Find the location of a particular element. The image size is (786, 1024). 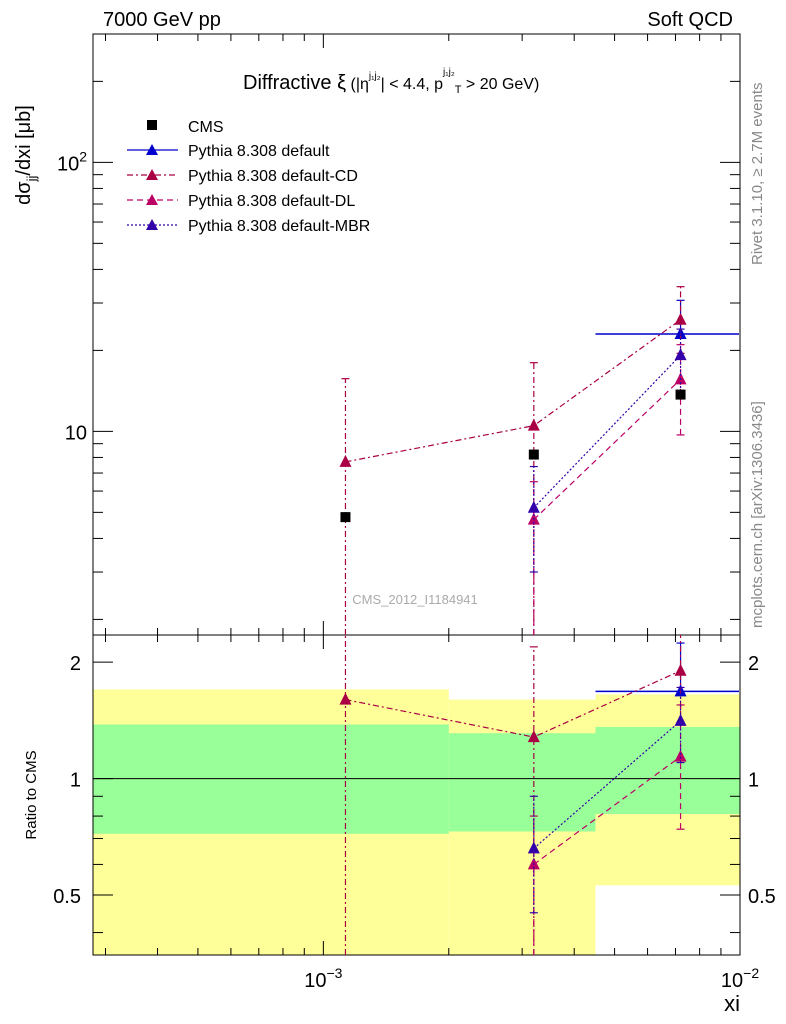

ratio-y-tick-label-left: 2 is located at coordinates (75, 664).